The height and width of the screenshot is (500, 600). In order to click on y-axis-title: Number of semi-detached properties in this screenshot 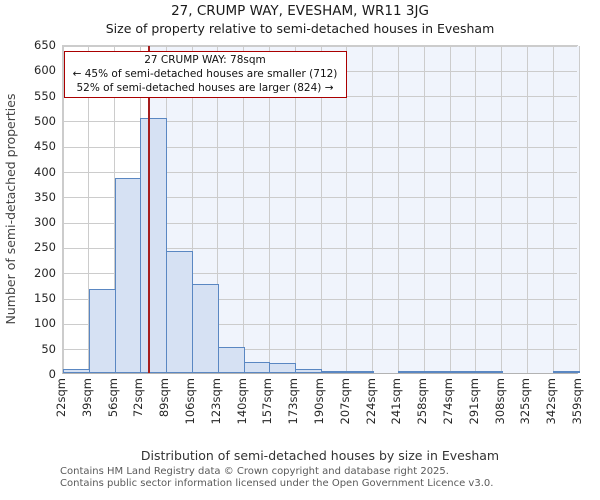, I will do `click(10, 209)`.